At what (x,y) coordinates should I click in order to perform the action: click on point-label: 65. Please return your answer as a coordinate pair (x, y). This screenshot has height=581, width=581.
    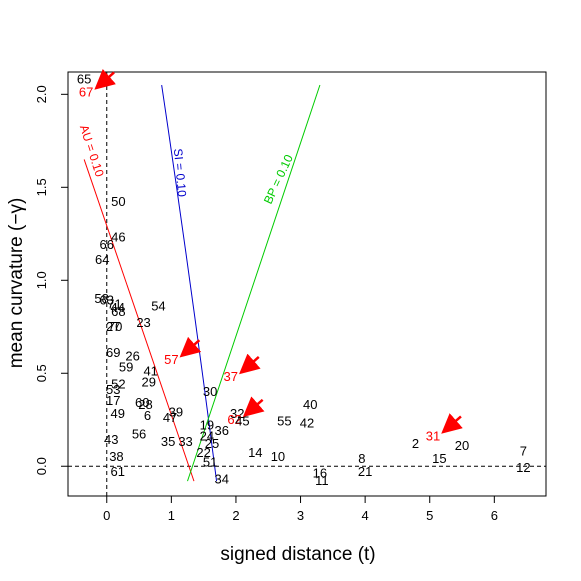
    Looking at the image, I should click on (84, 78).